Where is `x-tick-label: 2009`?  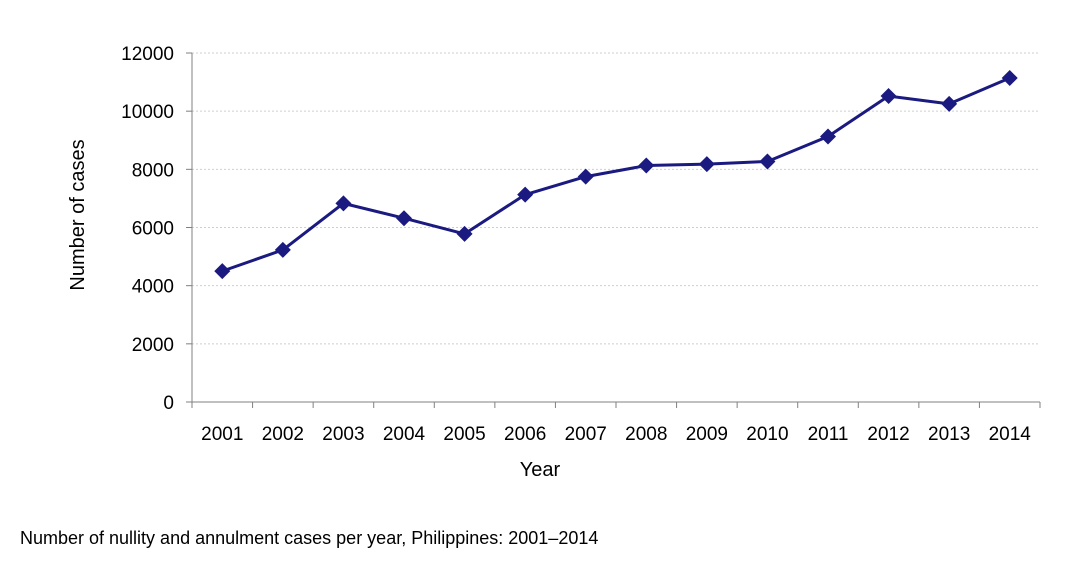
x-tick-label: 2009 is located at coordinates (707, 434).